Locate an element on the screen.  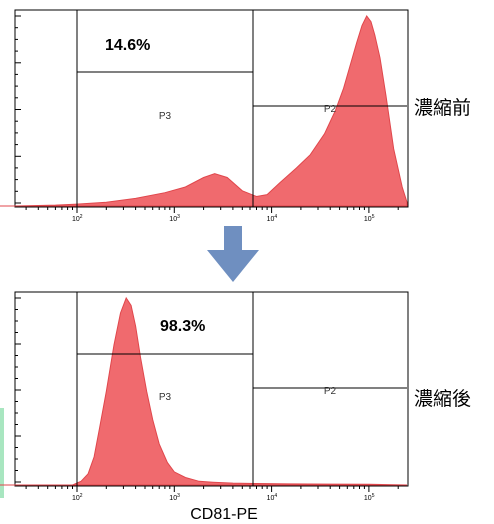
sample-label-before: 濃縮前 is located at coordinates (442, 108).